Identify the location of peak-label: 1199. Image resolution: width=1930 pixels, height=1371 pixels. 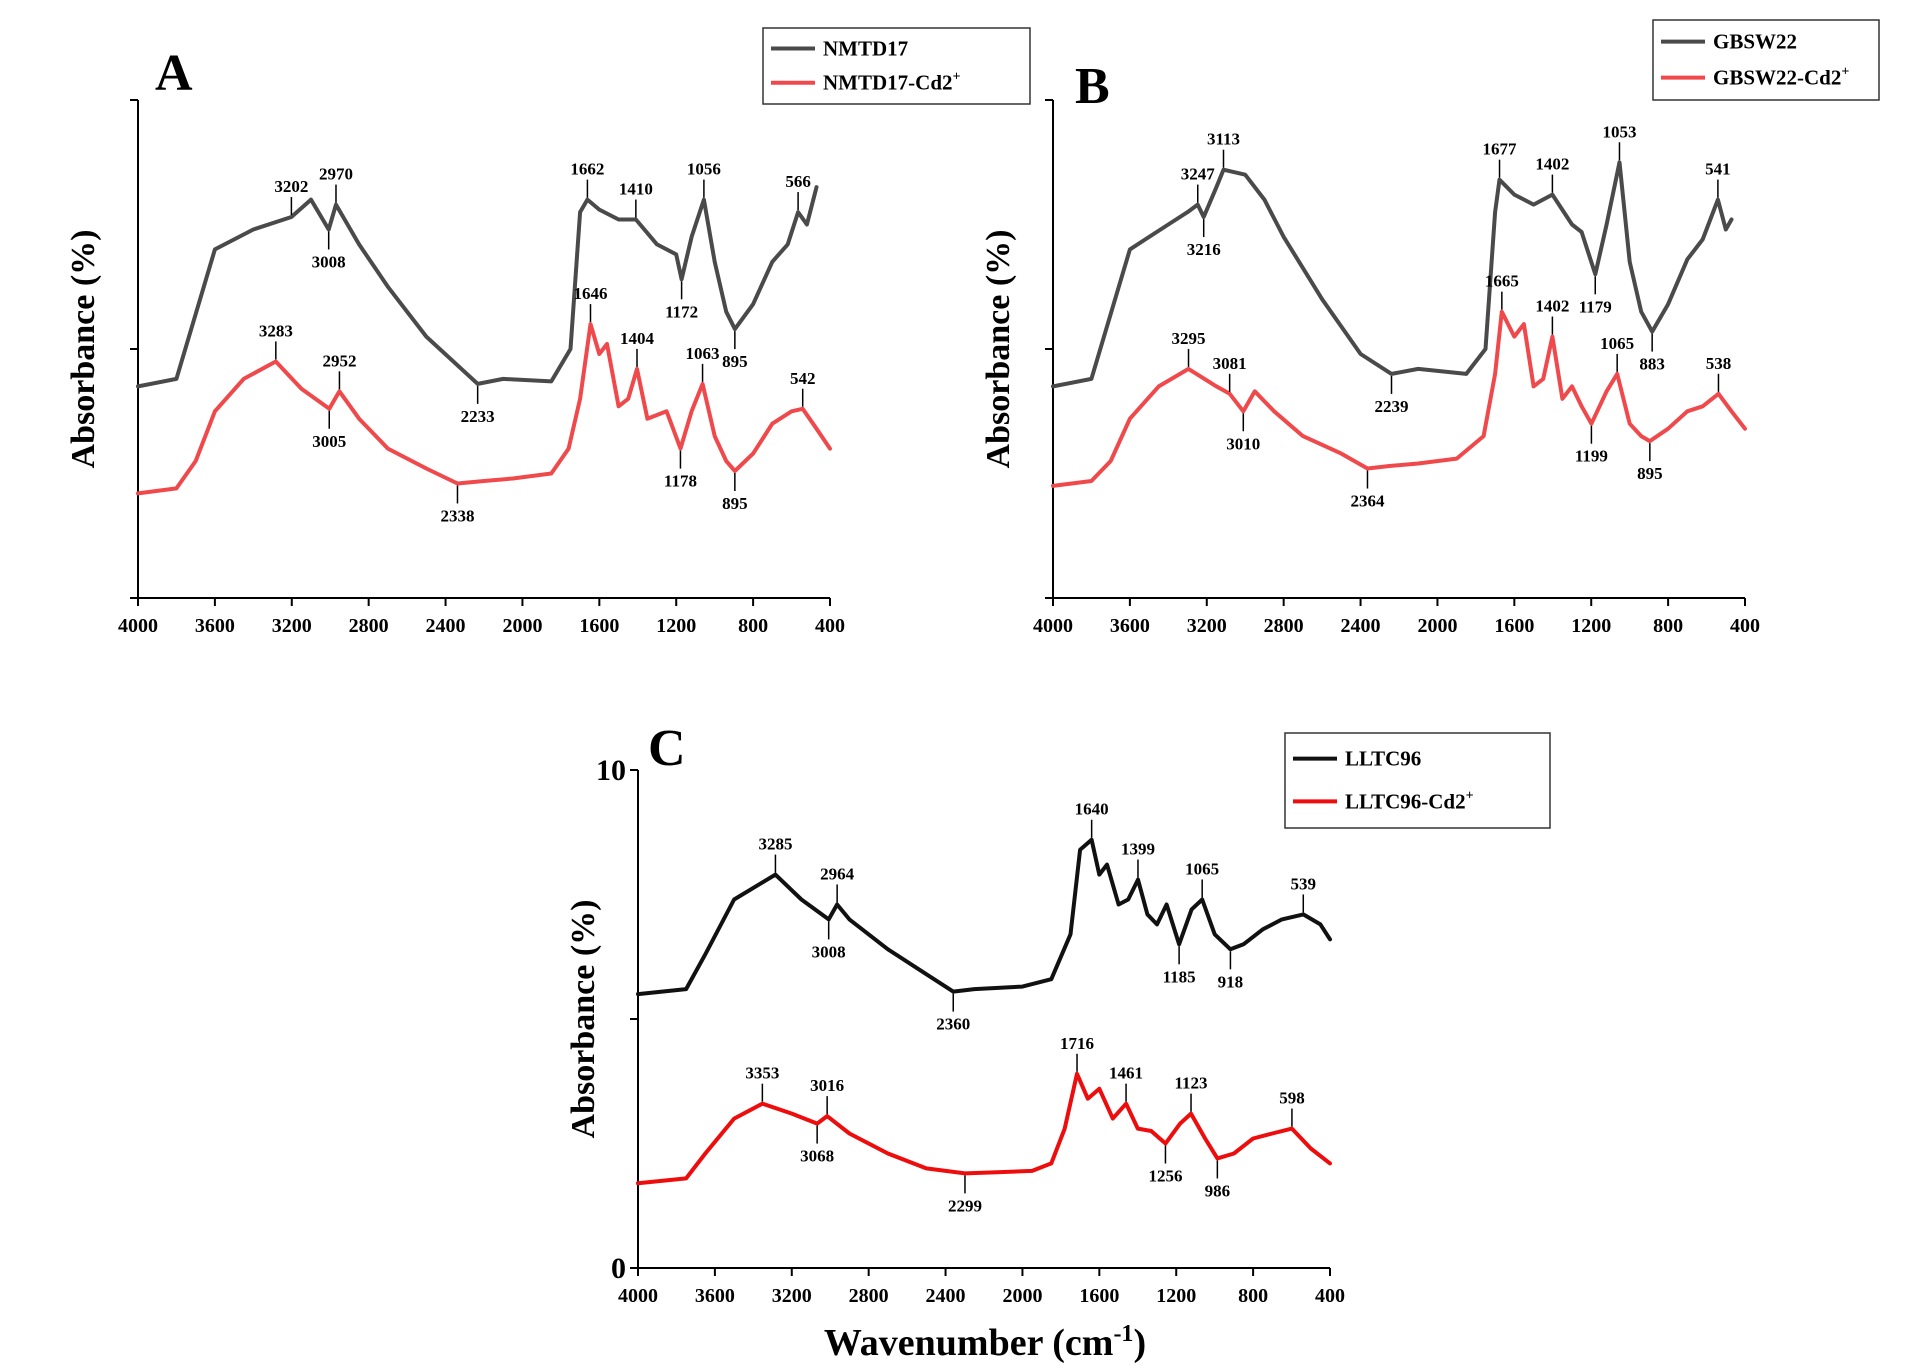
(1591, 456).